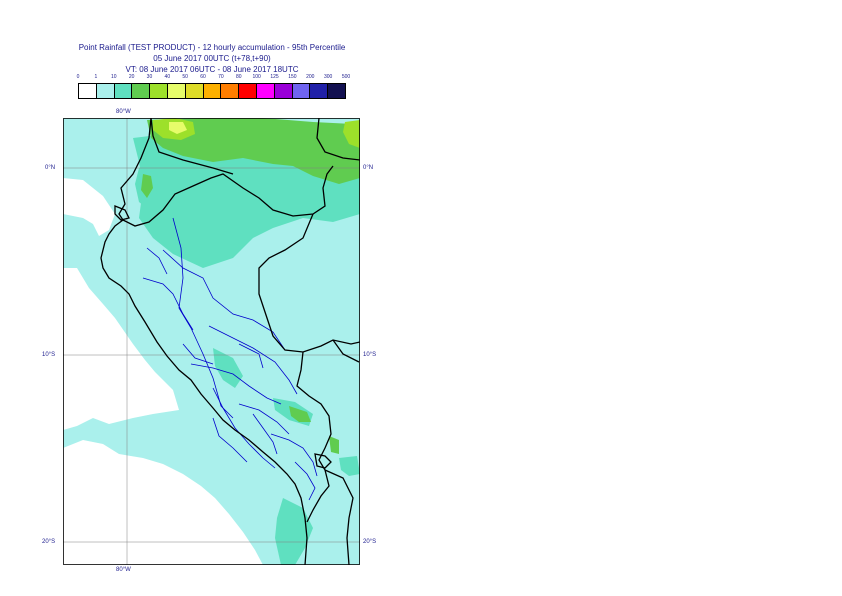 The width and height of the screenshot is (842, 596). Describe the element at coordinates (256, 77) in the screenshot. I see `legend-label: 100` at that location.